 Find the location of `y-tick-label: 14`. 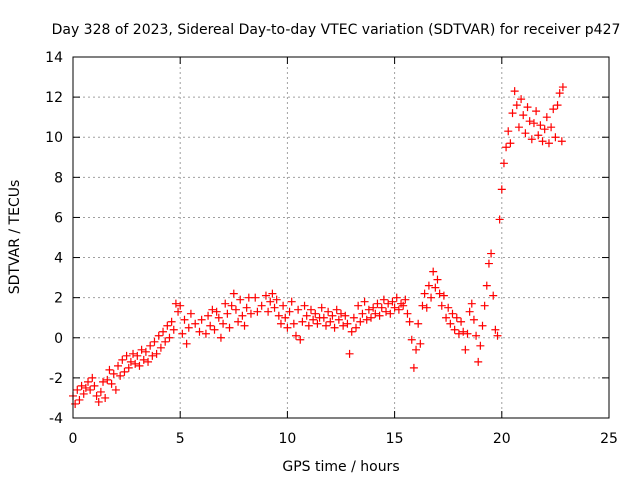

y-tick-label: 14 is located at coordinates (54, 58).